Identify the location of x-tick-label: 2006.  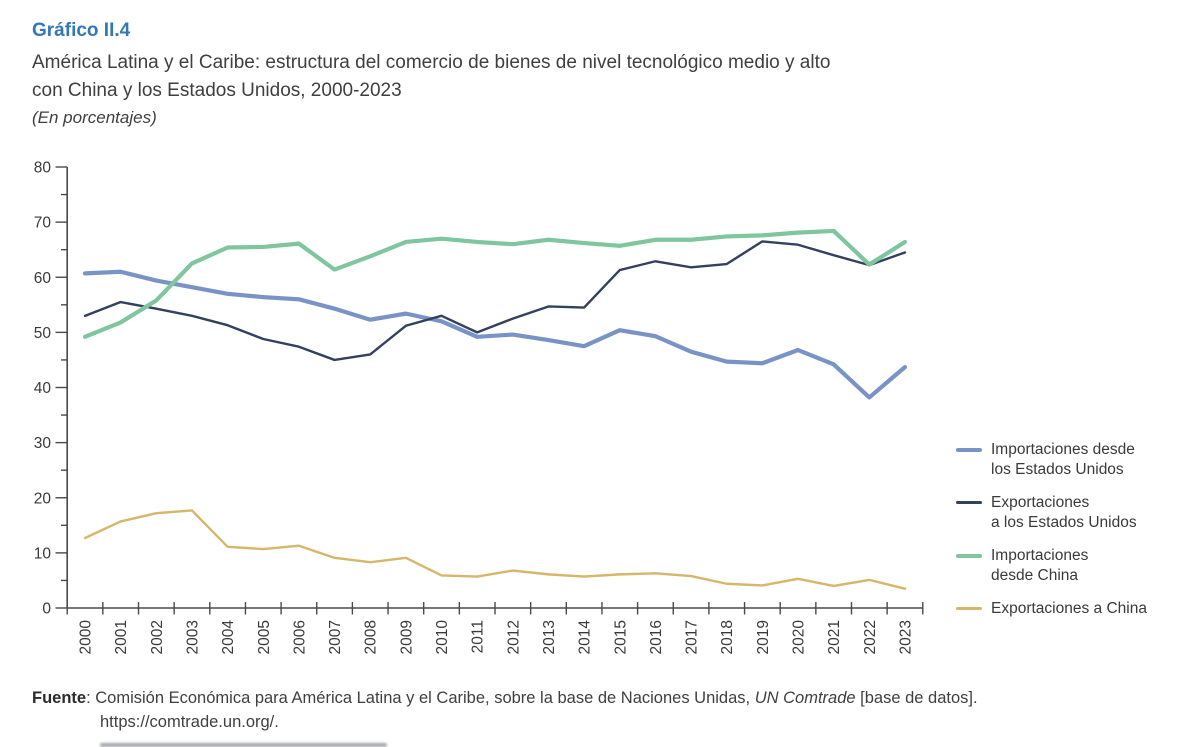
(299, 637).